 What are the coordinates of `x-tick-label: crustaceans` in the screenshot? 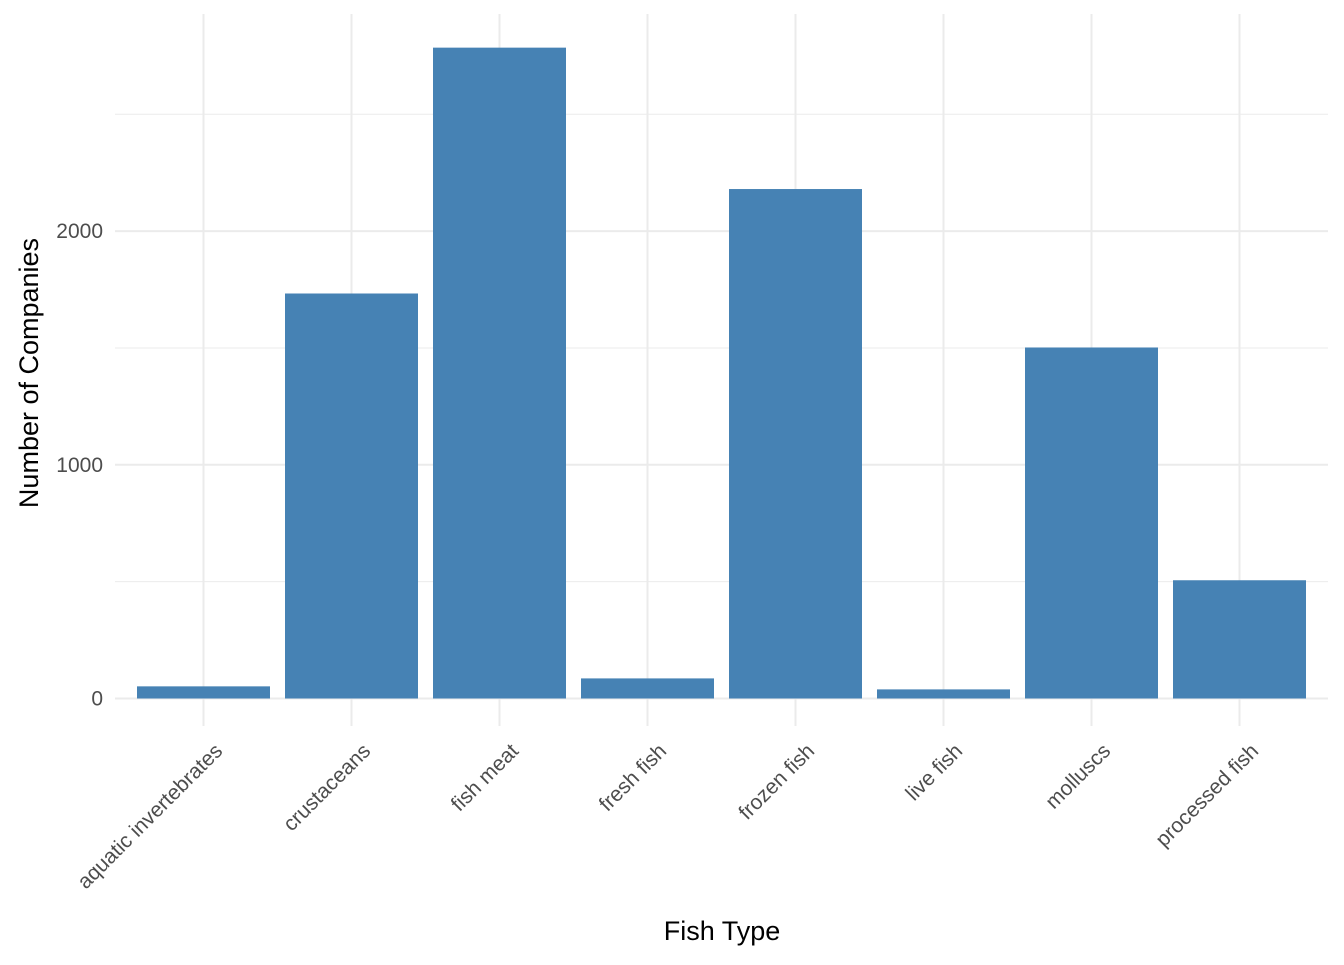 It's located at (327, 787).